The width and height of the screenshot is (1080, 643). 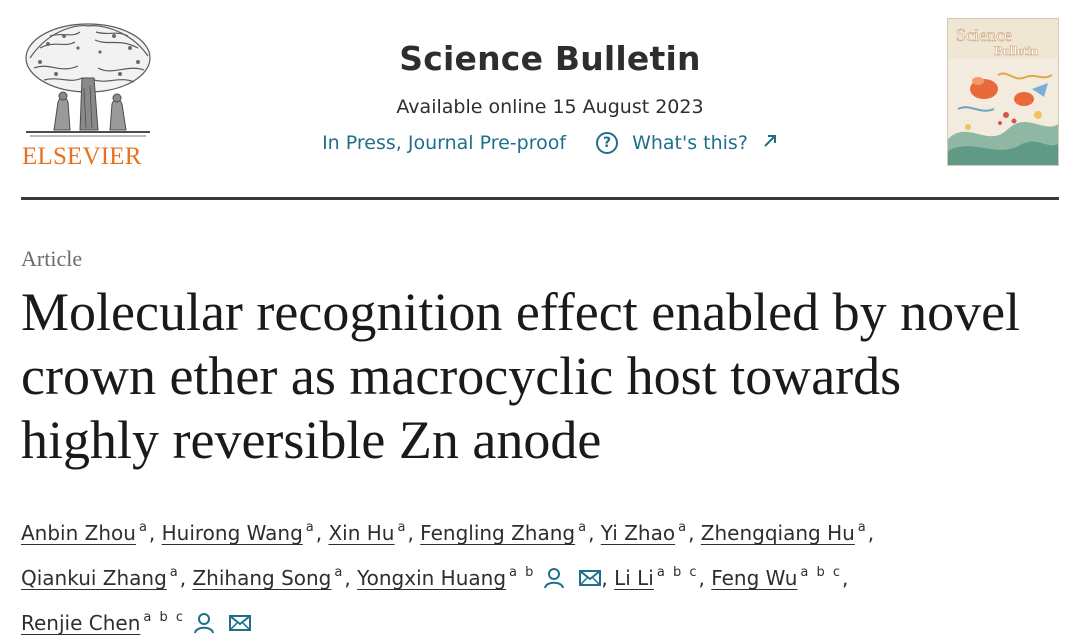 What do you see at coordinates (78, 533) in the screenshot?
I see `author-name-link: Anbin Zhou` at bounding box center [78, 533].